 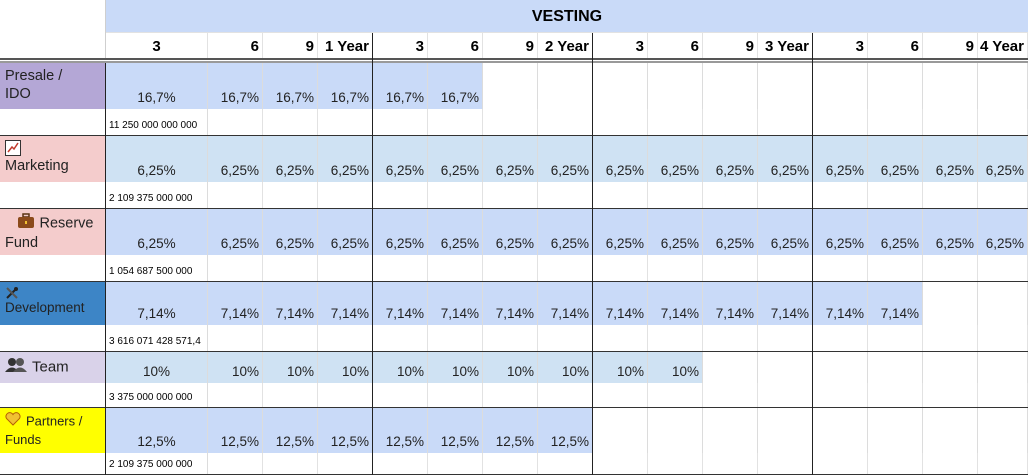 I want to click on category-label: Presale / IDO, so click(x=53, y=86).